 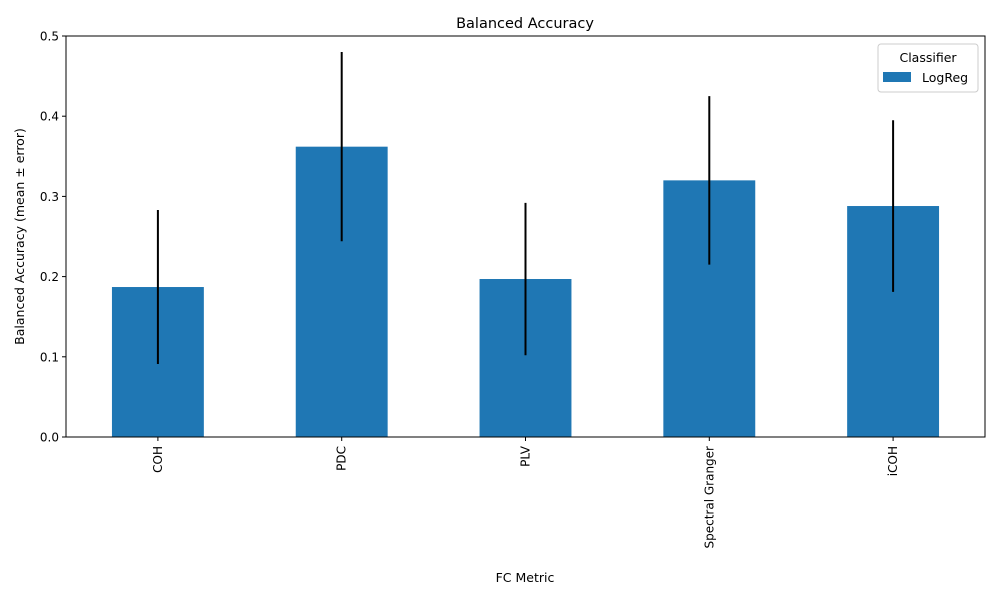 I want to click on legend: Classifier LogReg, so click(x=928, y=68).